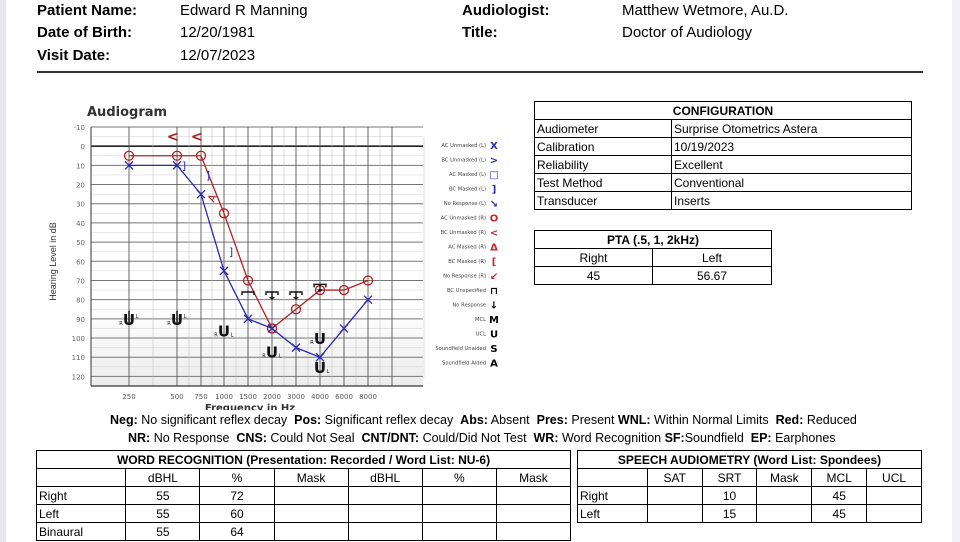 The width and height of the screenshot is (960, 542). Describe the element at coordinates (176, 397) in the screenshot. I see `svg-text: 500` at that location.